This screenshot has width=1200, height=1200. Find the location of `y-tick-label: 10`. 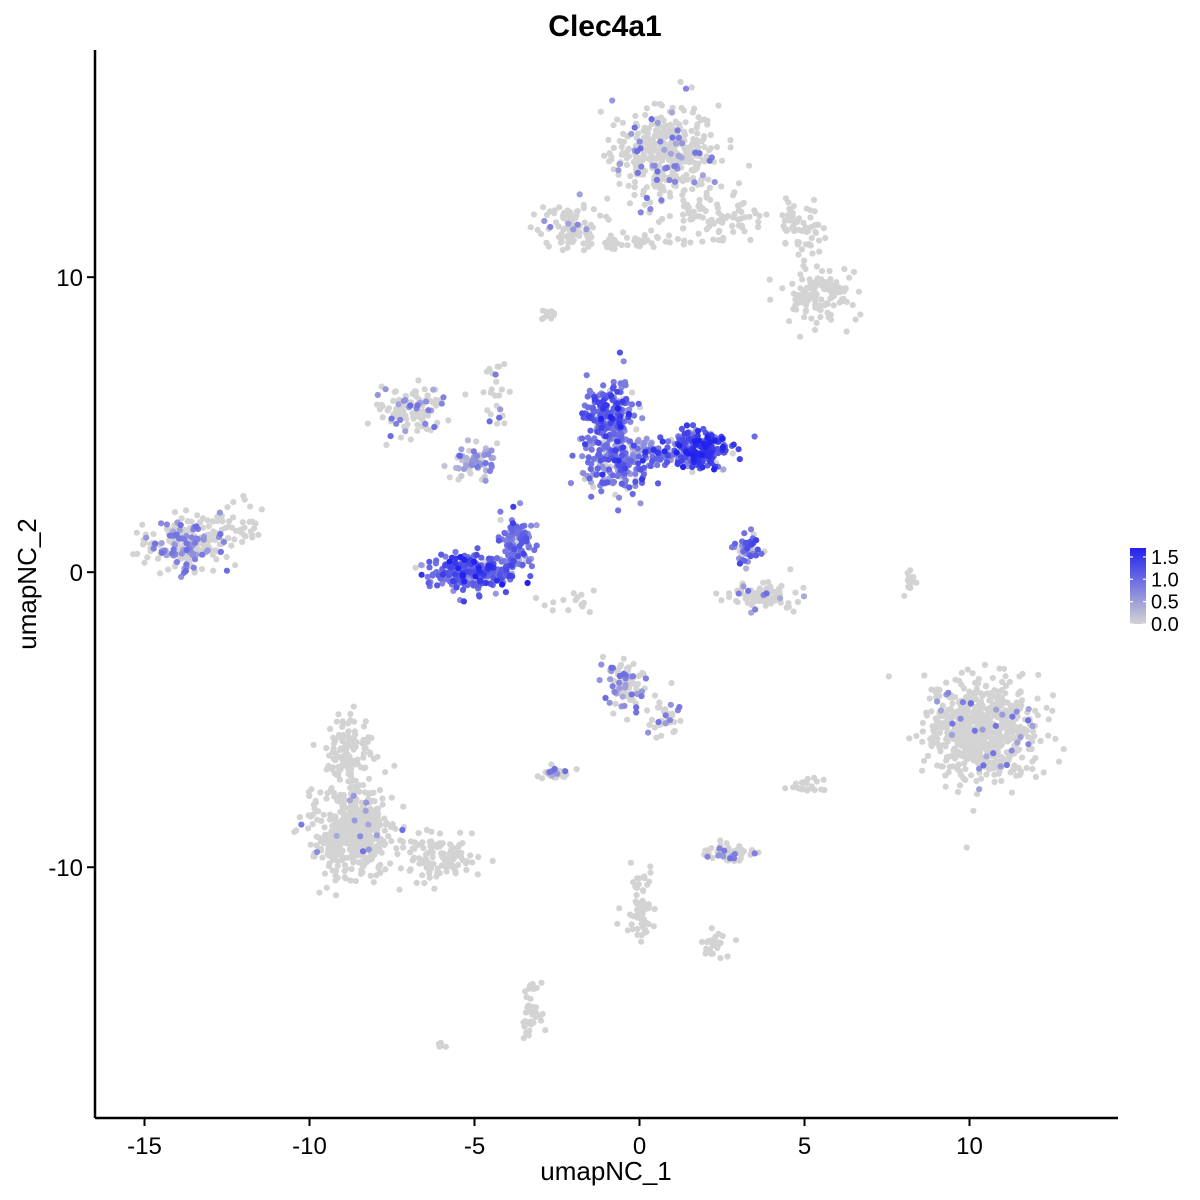

y-tick-label: 10 is located at coordinates (69, 278).